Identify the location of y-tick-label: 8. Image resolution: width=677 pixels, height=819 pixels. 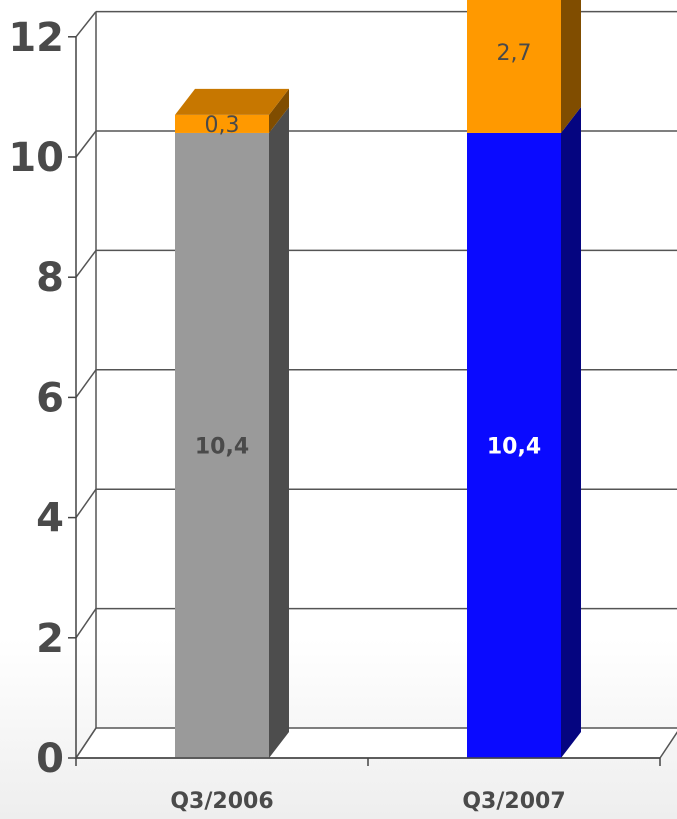
(50, 278).